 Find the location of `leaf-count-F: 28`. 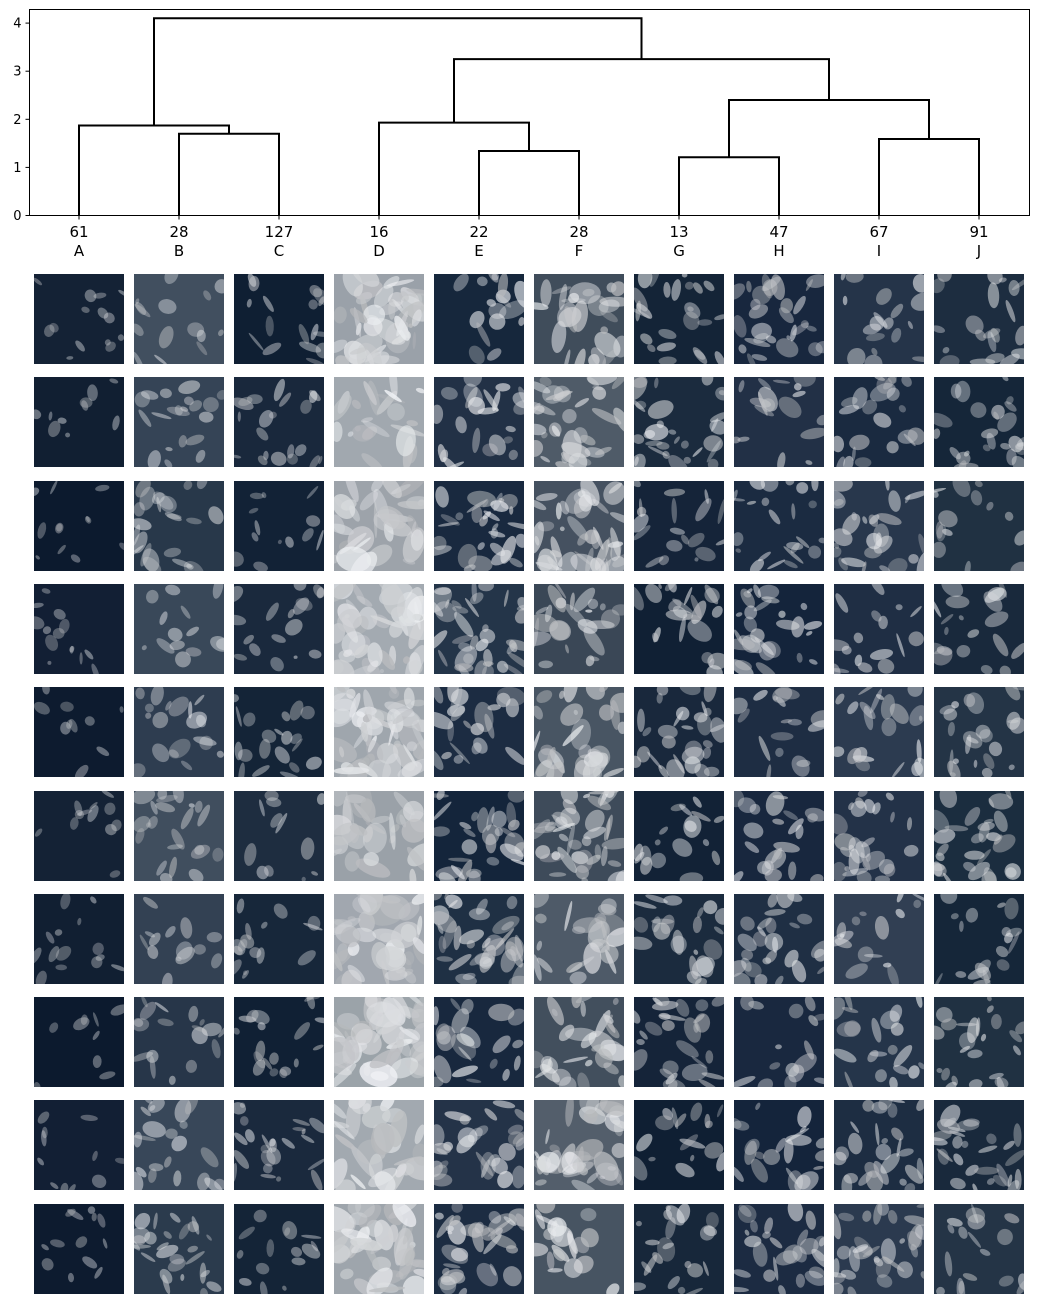

leaf-count-F: 28 is located at coordinates (578, 232).